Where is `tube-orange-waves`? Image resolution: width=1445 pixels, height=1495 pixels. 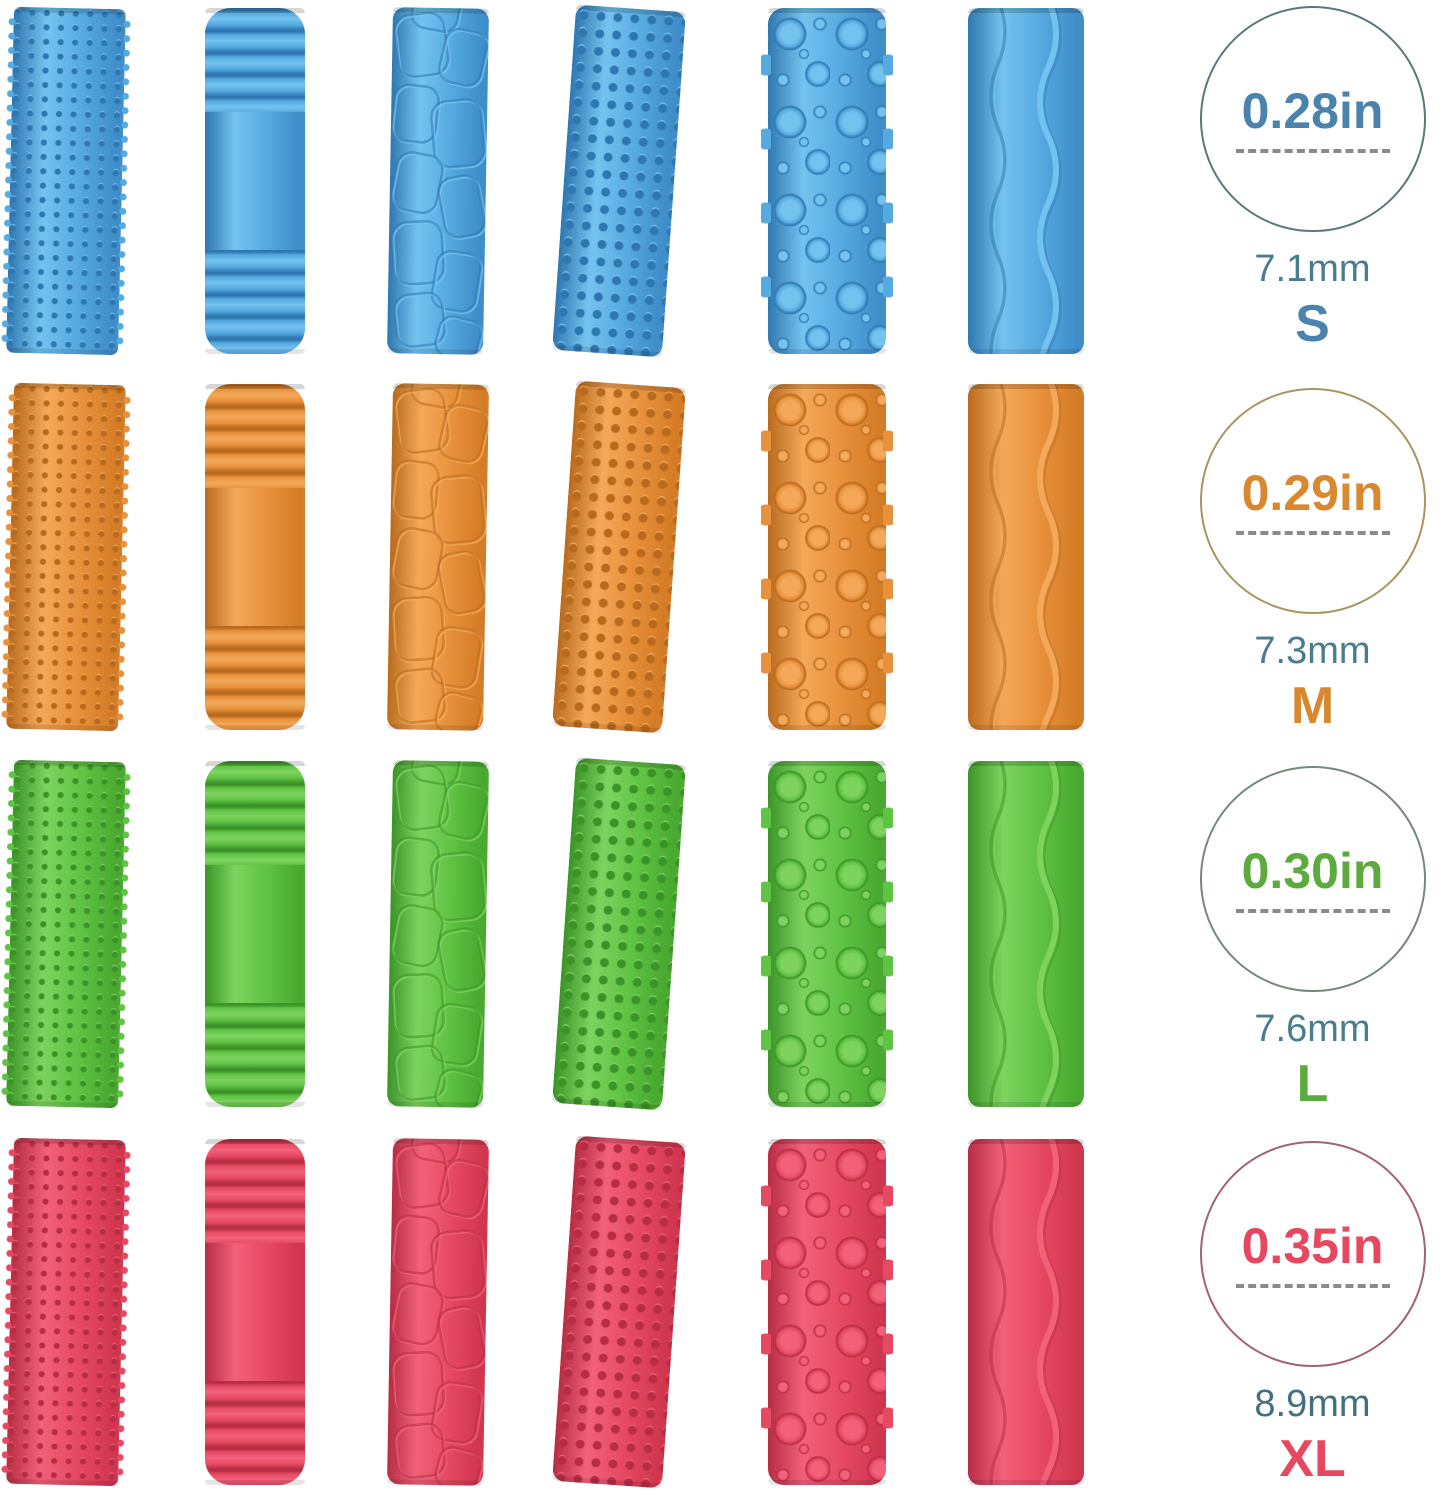
tube-orange-waves is located at coordinates (1026, 557).